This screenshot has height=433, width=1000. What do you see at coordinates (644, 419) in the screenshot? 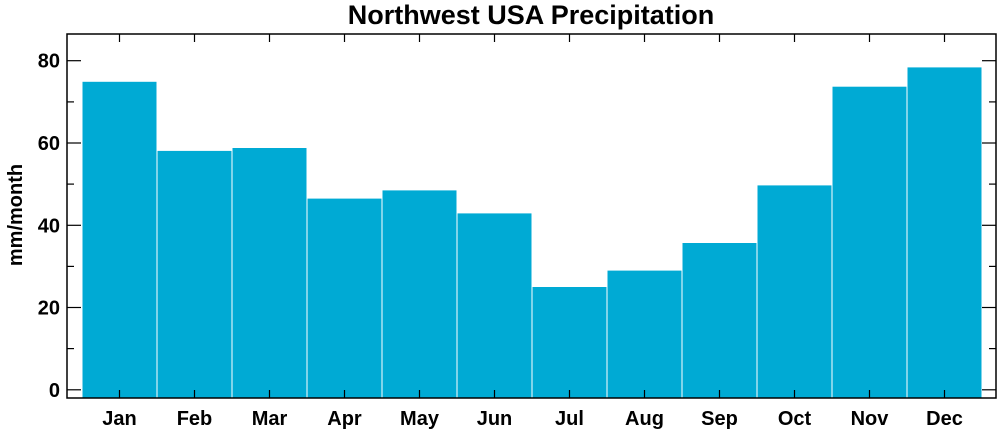
I see `x-tick-label-aug: Aug` at bounding box center [644, 419].